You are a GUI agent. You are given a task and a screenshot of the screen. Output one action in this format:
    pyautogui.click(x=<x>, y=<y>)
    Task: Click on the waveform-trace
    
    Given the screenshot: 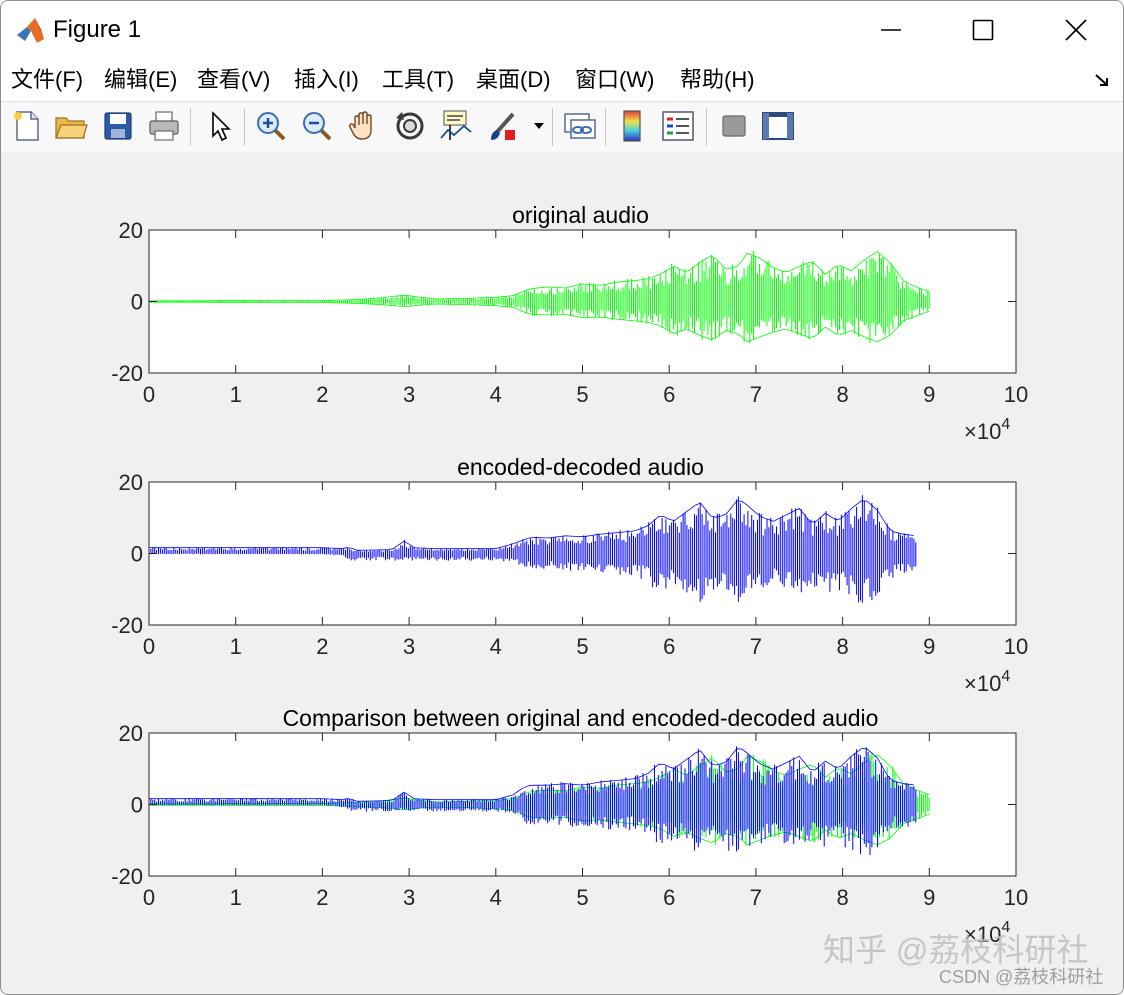 What is the action you would take?
    pyautogui.click(x=533, y=549)
    